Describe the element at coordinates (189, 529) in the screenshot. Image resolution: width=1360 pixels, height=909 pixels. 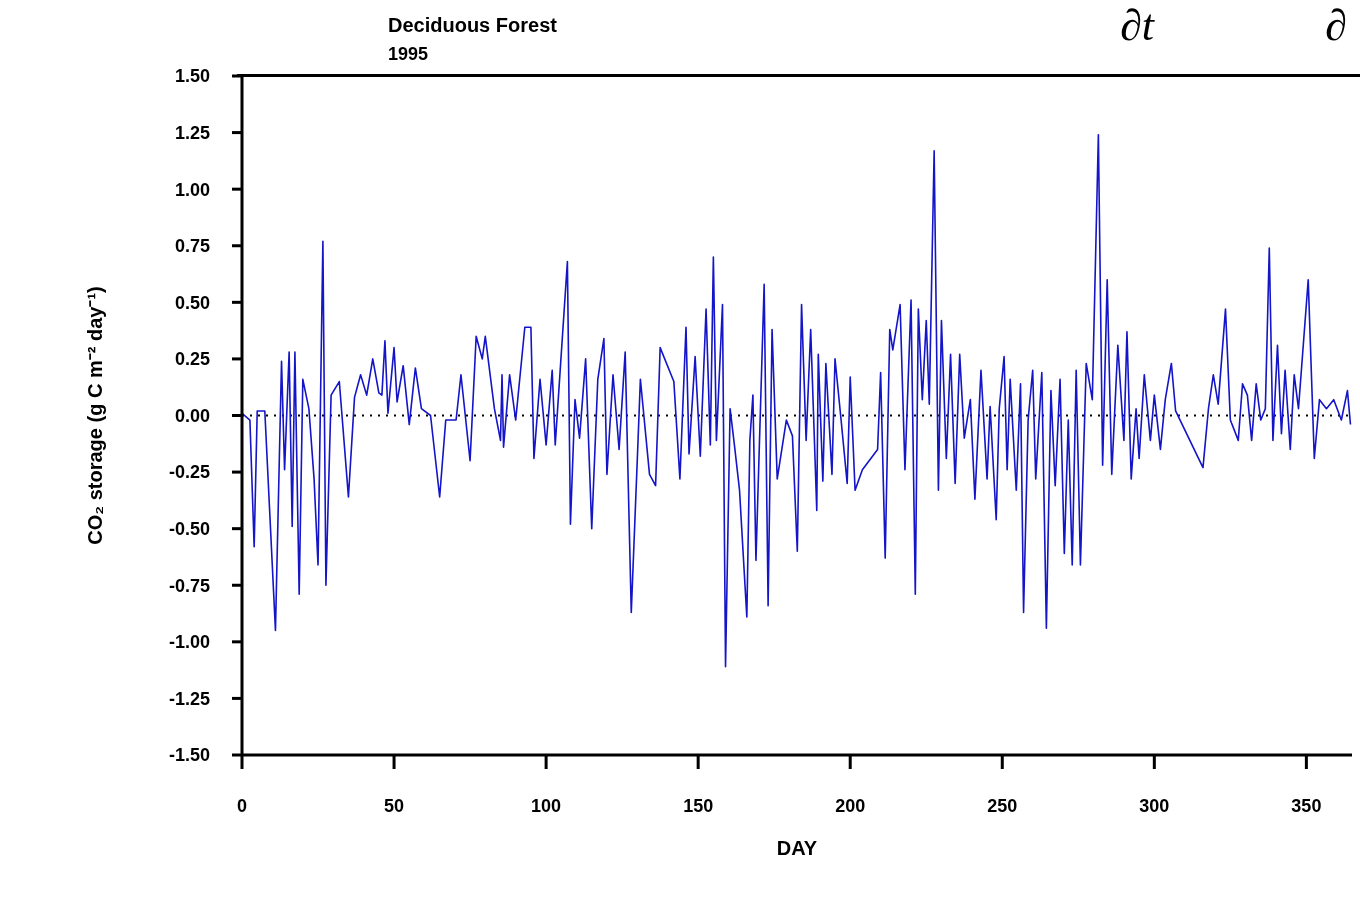
I see `y-tick-label: -0.50` at that location.